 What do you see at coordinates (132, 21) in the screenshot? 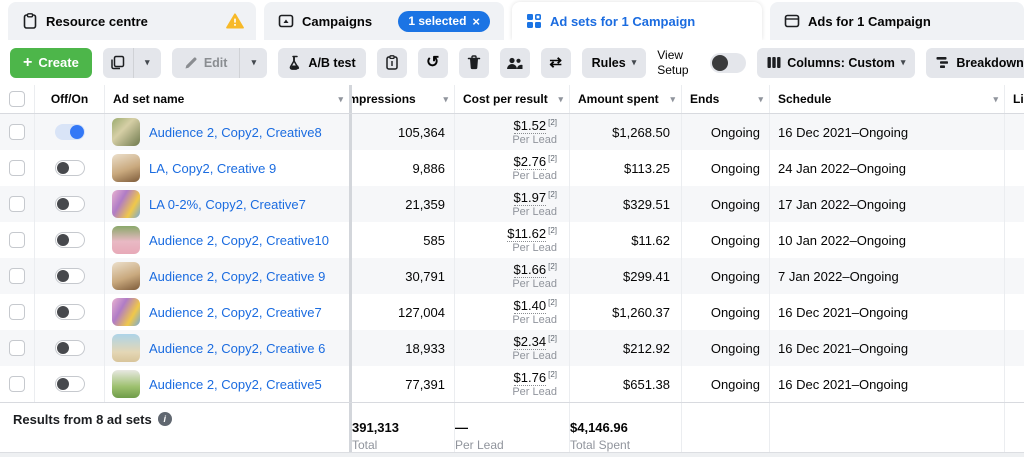
I see `tab-resource-centre: Resource centre` at bounding box center [132, 21].